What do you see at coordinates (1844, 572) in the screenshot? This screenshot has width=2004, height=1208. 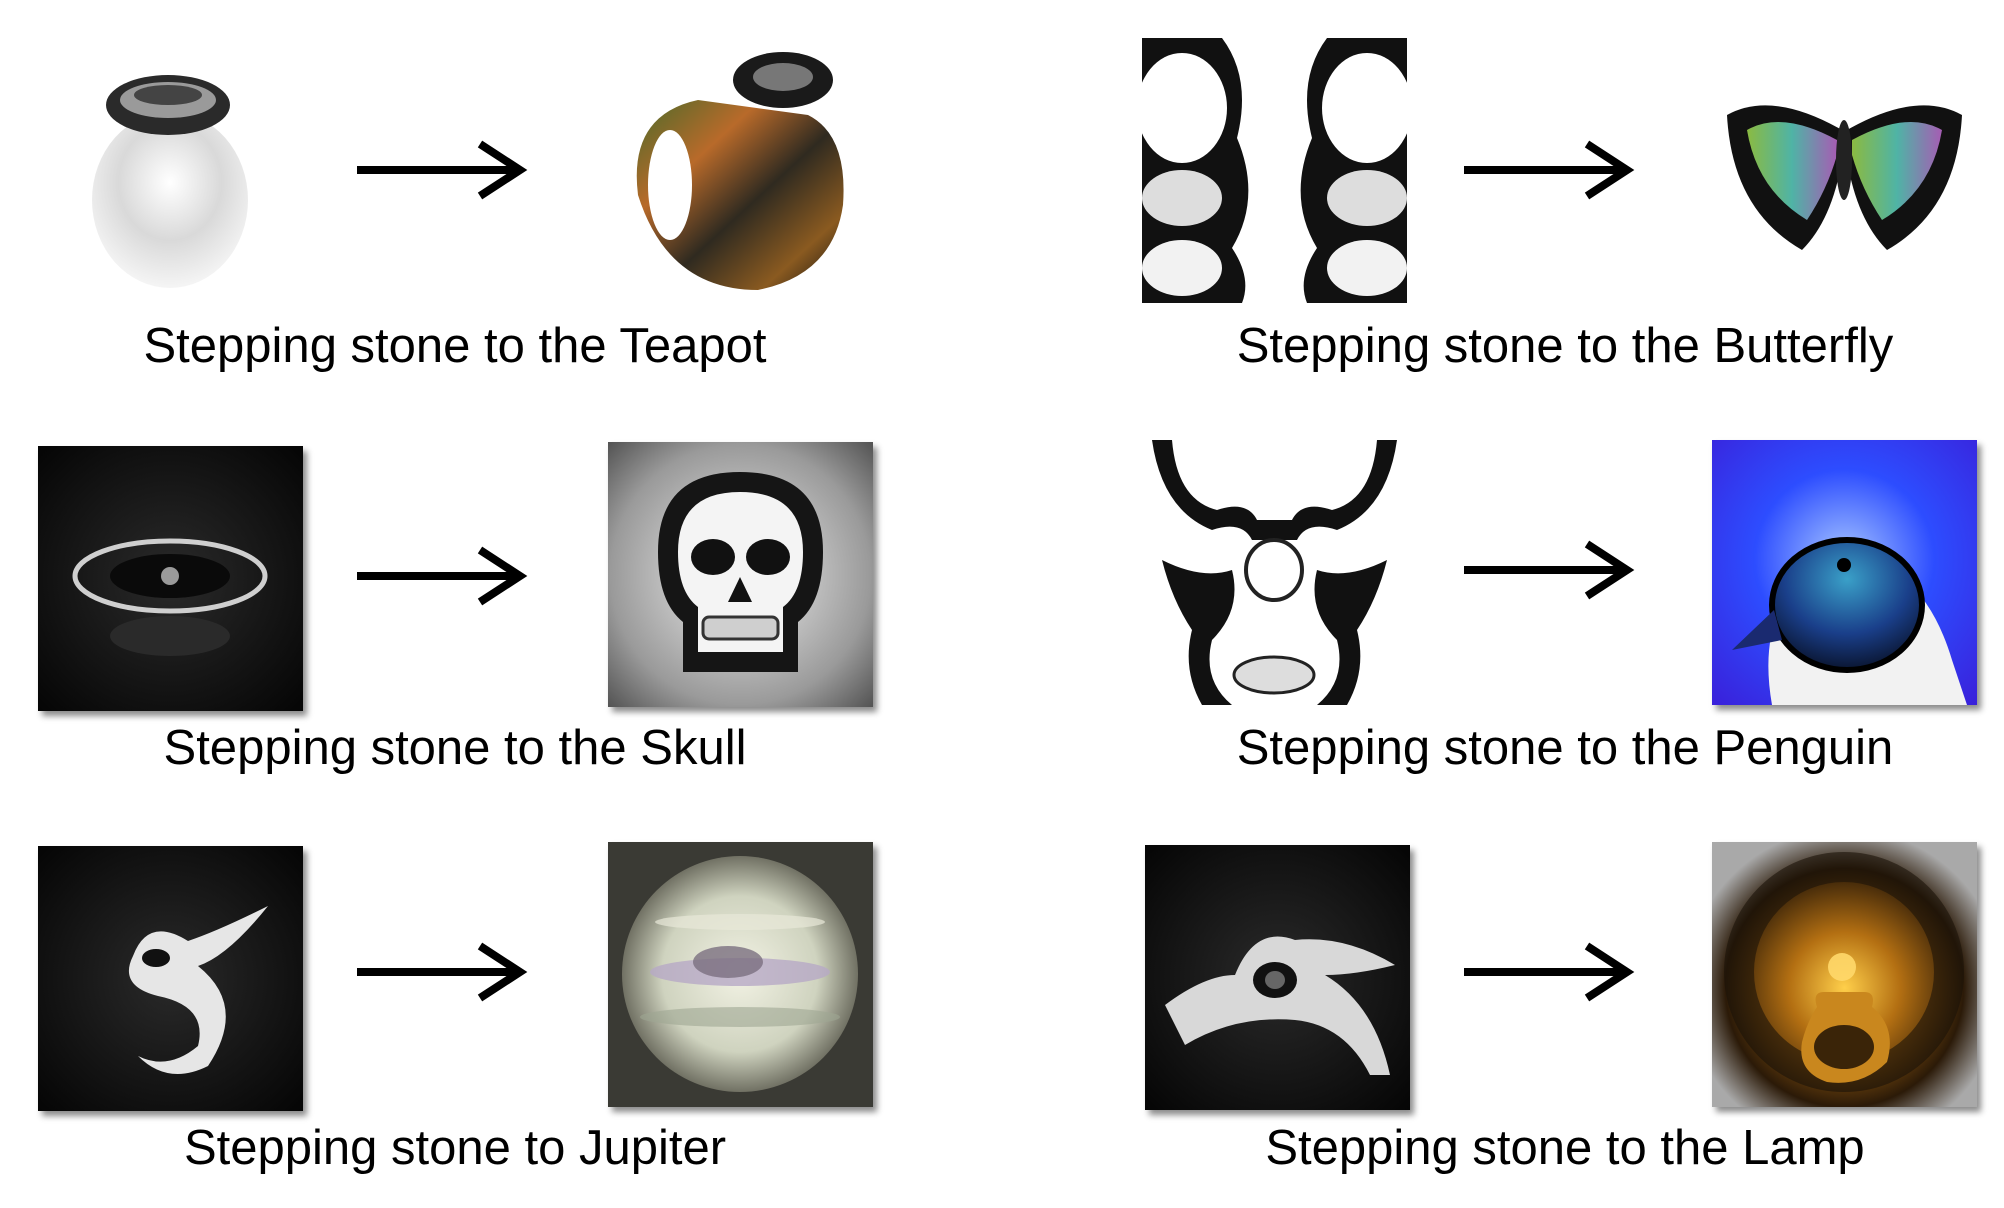 I see `penguin-icon` at bounding box center [1844, 572].